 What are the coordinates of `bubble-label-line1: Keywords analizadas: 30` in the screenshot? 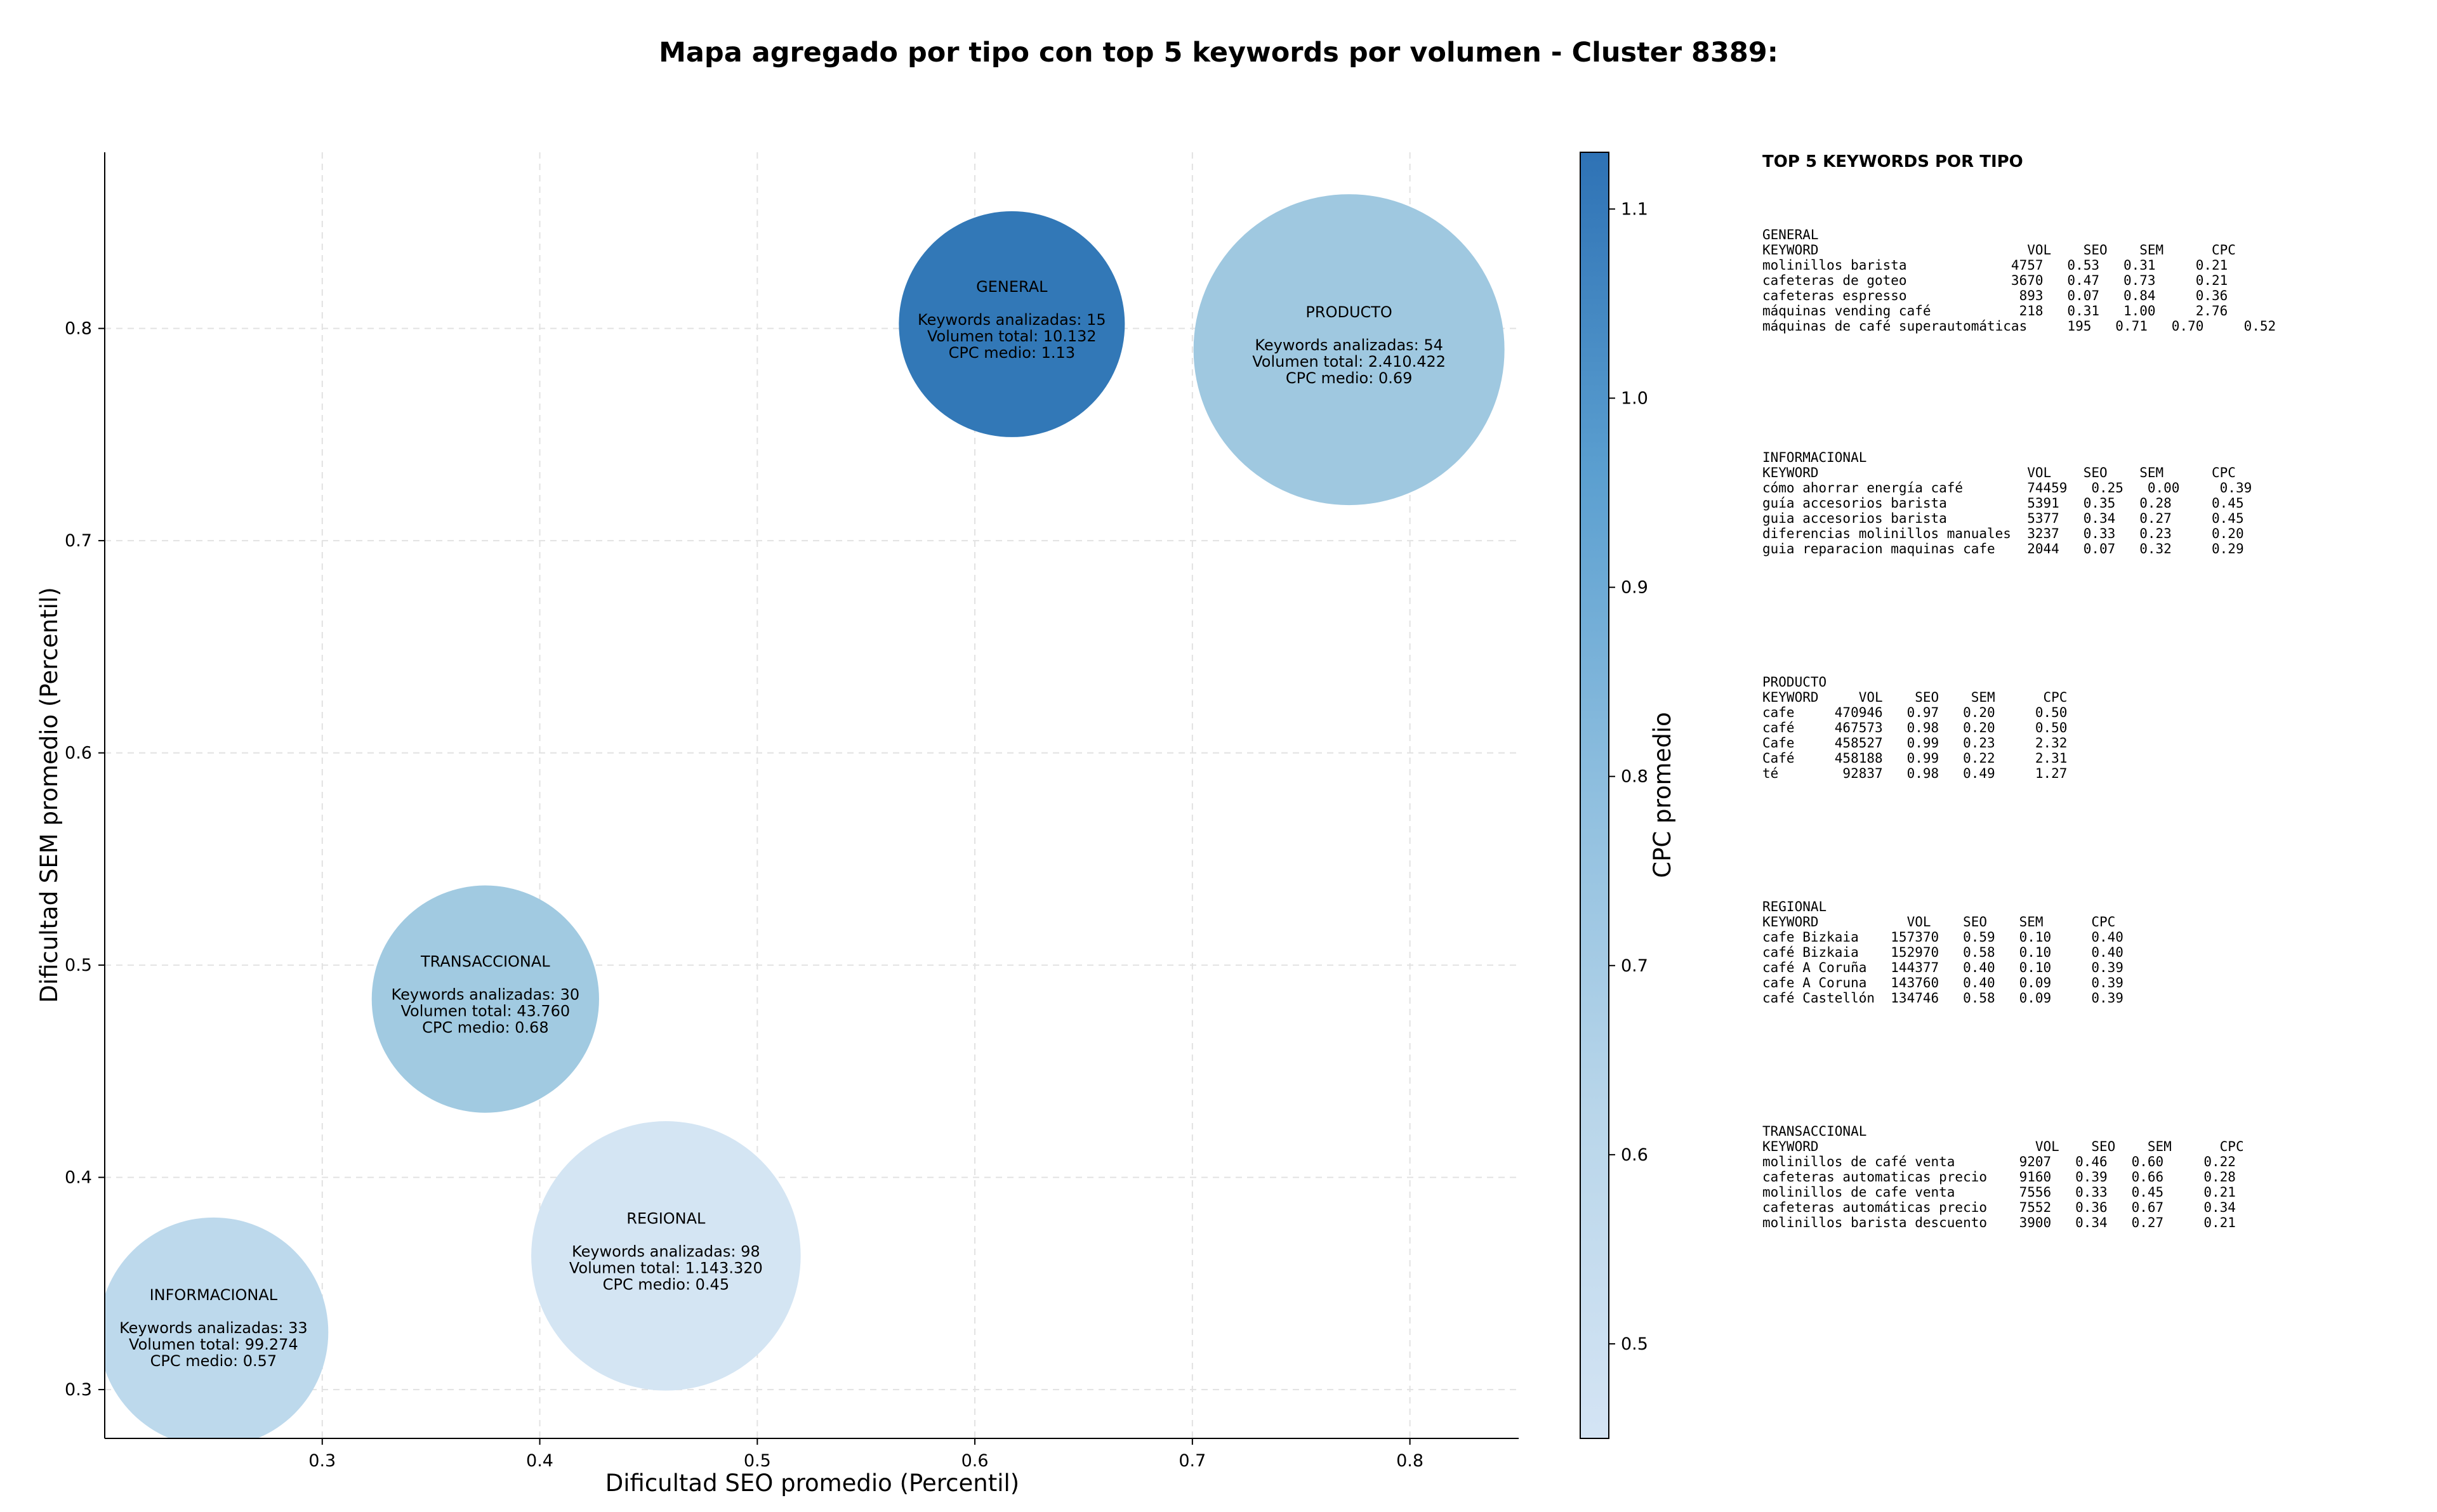 It's located at (486, 995).